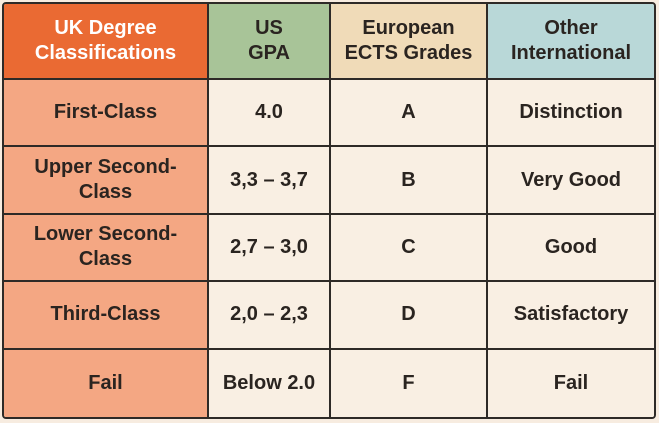 Image resolution: width=659 pixels, height=423 pixels. What do you see at coordinates (270, 114) in the screenshot?
I see `us-gpa-cell: 4.0` at bounding box center [270, 114].